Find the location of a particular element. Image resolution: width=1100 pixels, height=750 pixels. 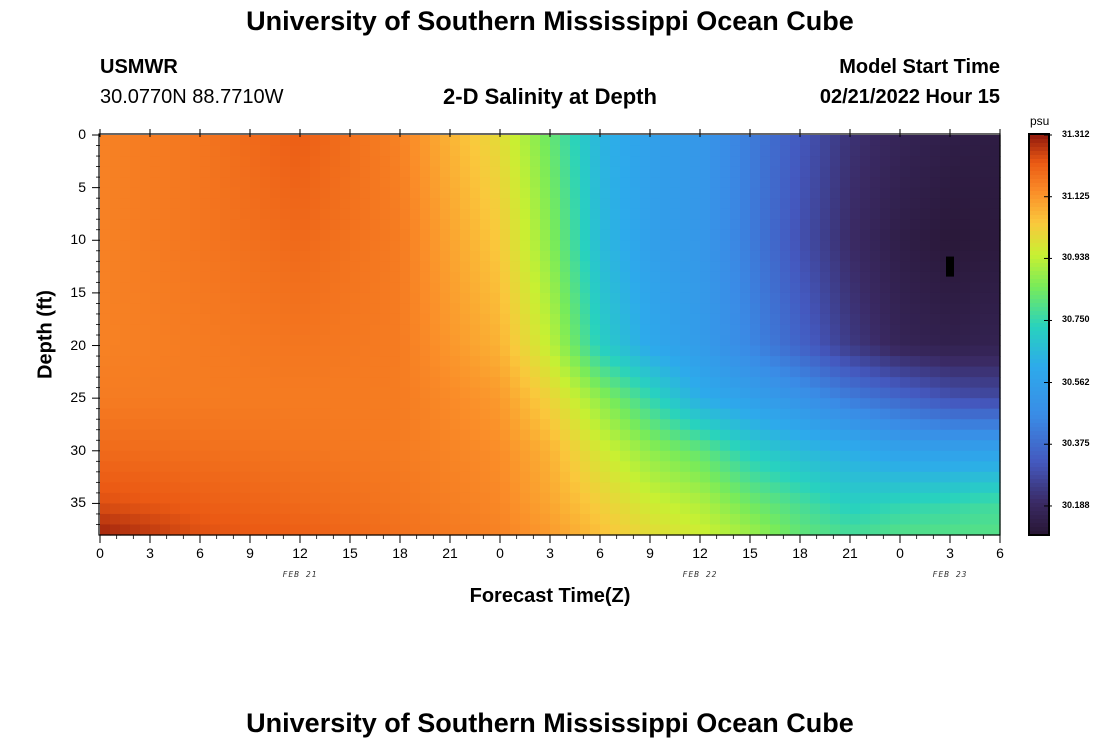

colorbar-tick-label: 30.188 is located at coordinates (1076, 504).